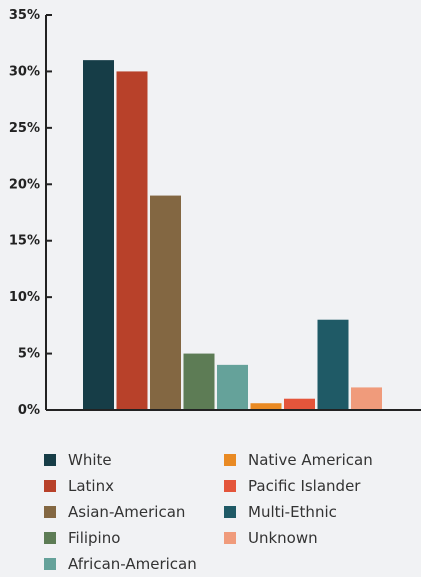 The width and height of the screenshot is (421, 577). What do you see at coordinates (24, 241) in the screenshot?
I see `y-tick-label: 15%` at bounding box center [24, 241].